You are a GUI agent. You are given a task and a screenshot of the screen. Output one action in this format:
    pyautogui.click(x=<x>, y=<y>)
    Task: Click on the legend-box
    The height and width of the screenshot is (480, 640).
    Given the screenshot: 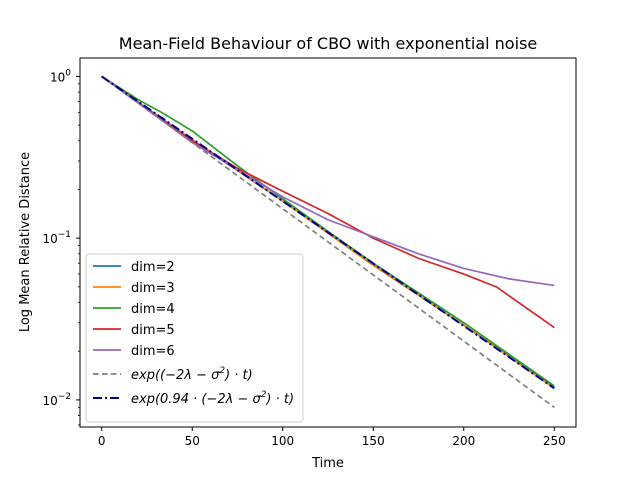 What is the action you would take?
    pyautogui.click(x=194, y=338)
    